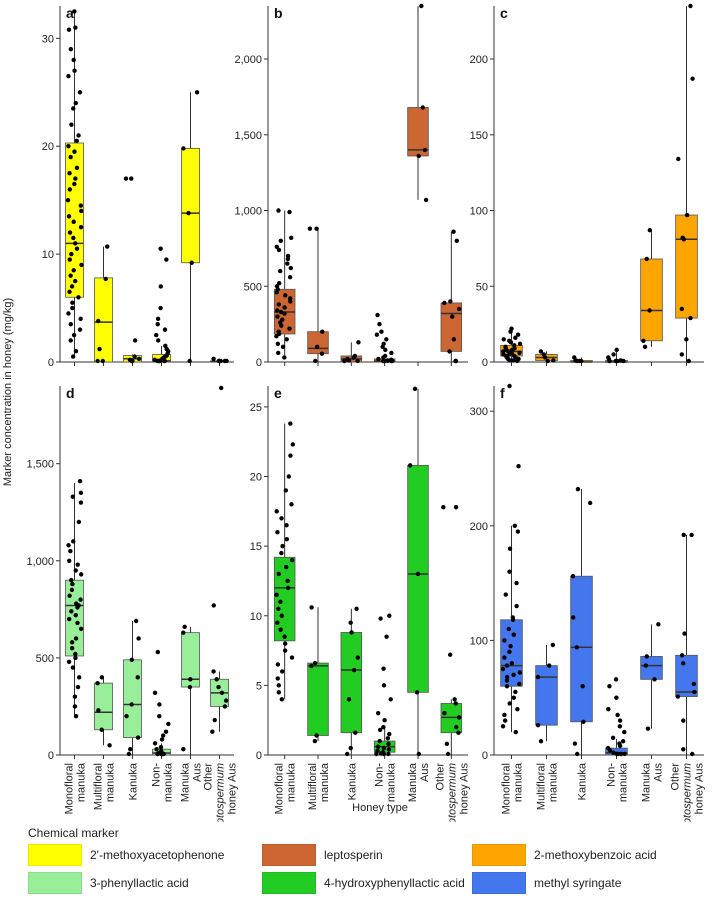 The height and width of the screenshot is (918, 719). I want to click on category-label-e-1: Multifloral, so click(313, 786).